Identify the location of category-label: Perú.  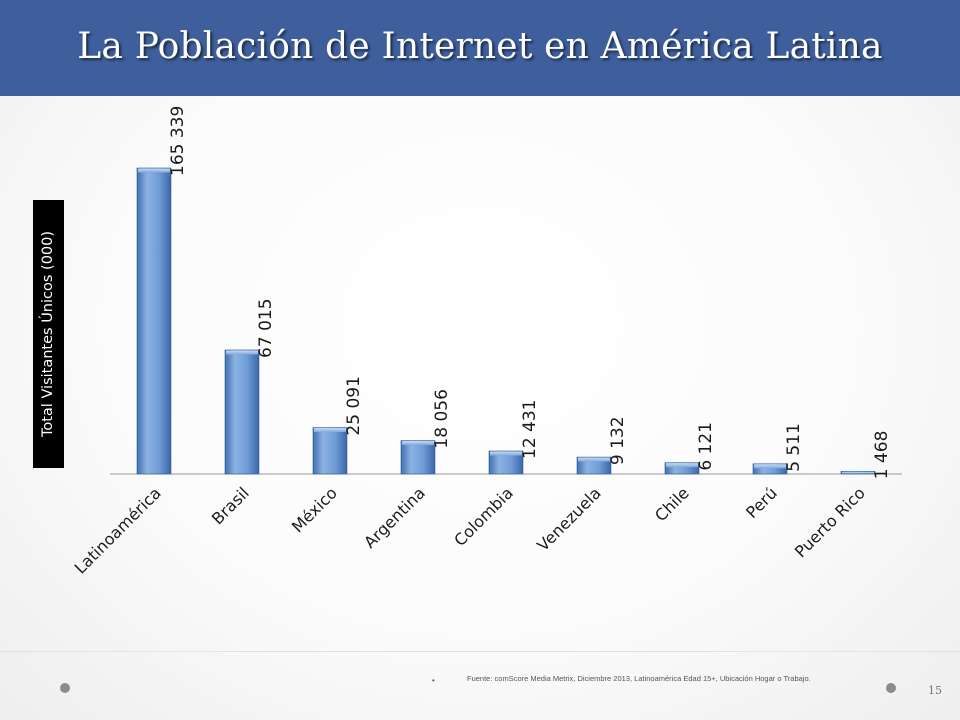
(761, 502).